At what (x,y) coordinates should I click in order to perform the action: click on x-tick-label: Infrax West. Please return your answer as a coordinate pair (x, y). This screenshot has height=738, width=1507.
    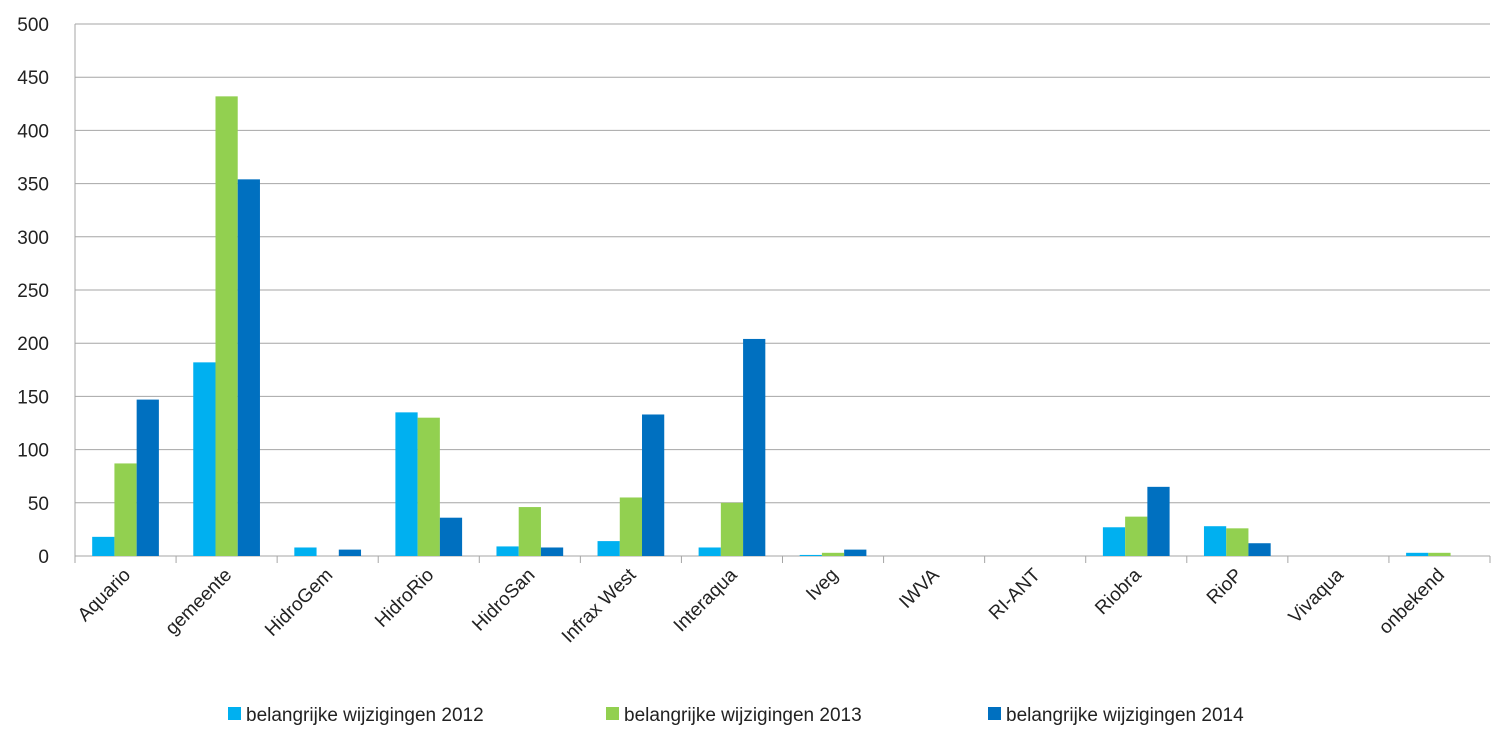
    Looking at the image, I should click on (599, 605).